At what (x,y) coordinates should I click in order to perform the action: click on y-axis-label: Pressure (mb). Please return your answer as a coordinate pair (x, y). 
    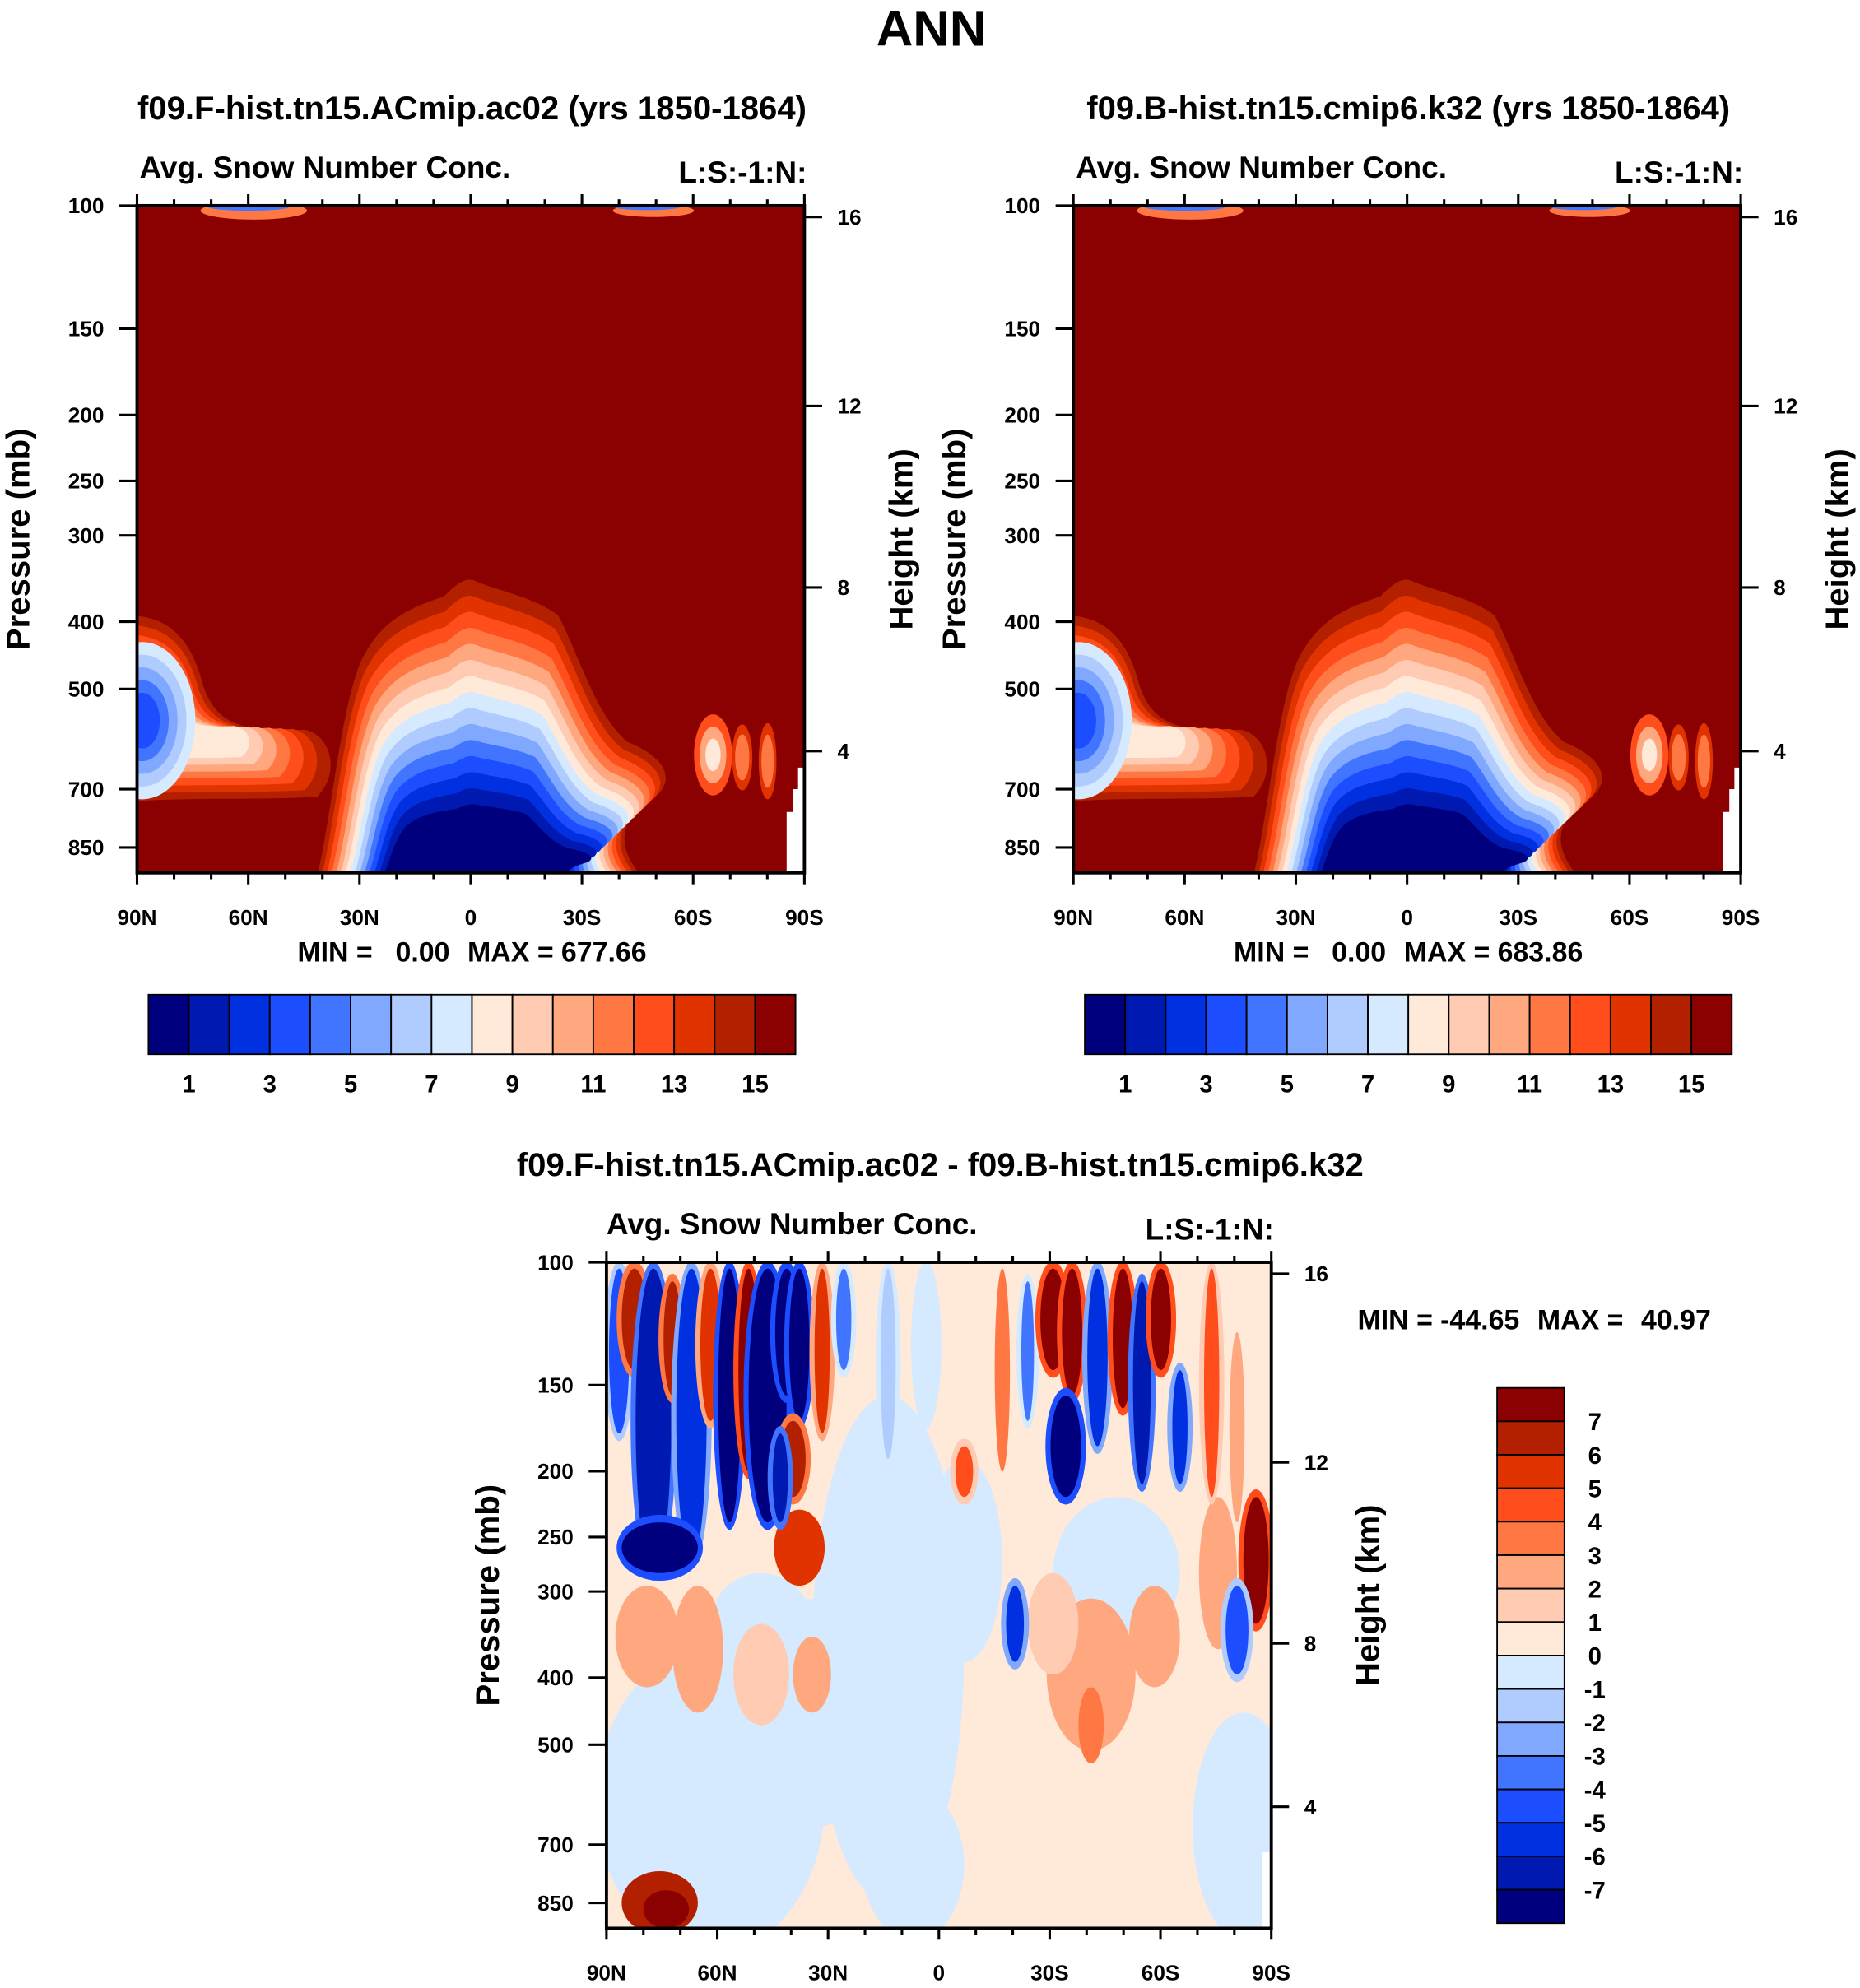
    Looking at the image, I should click on (18, 540).